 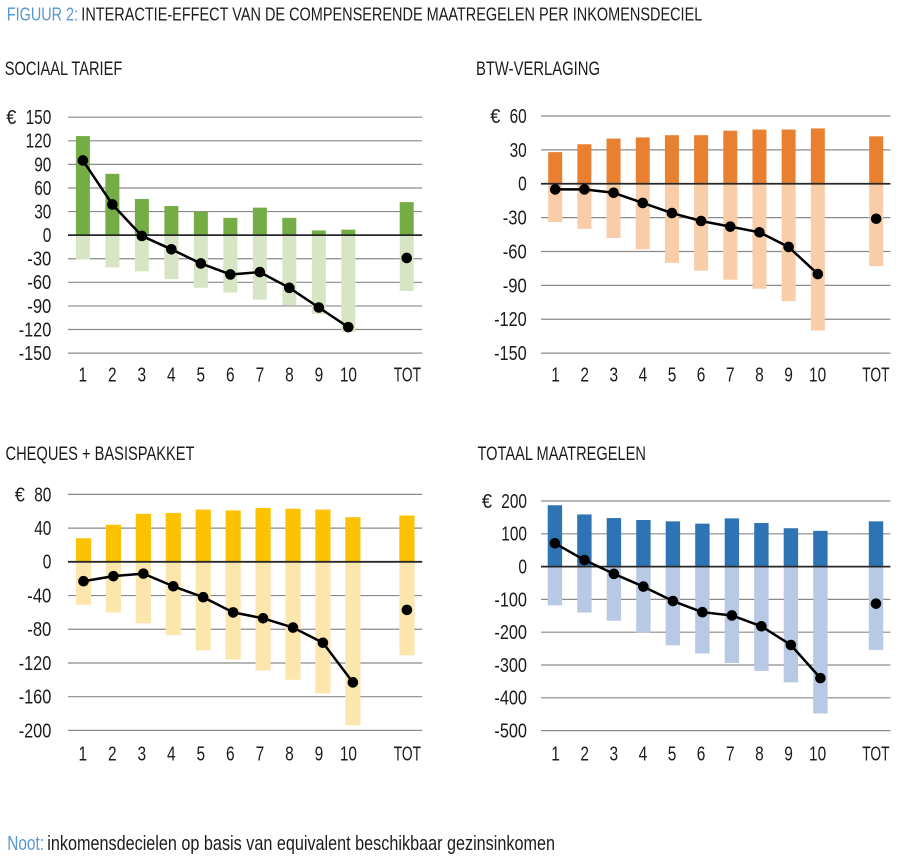 I want to click on svg-text: 150, so click(x=39, y=118).